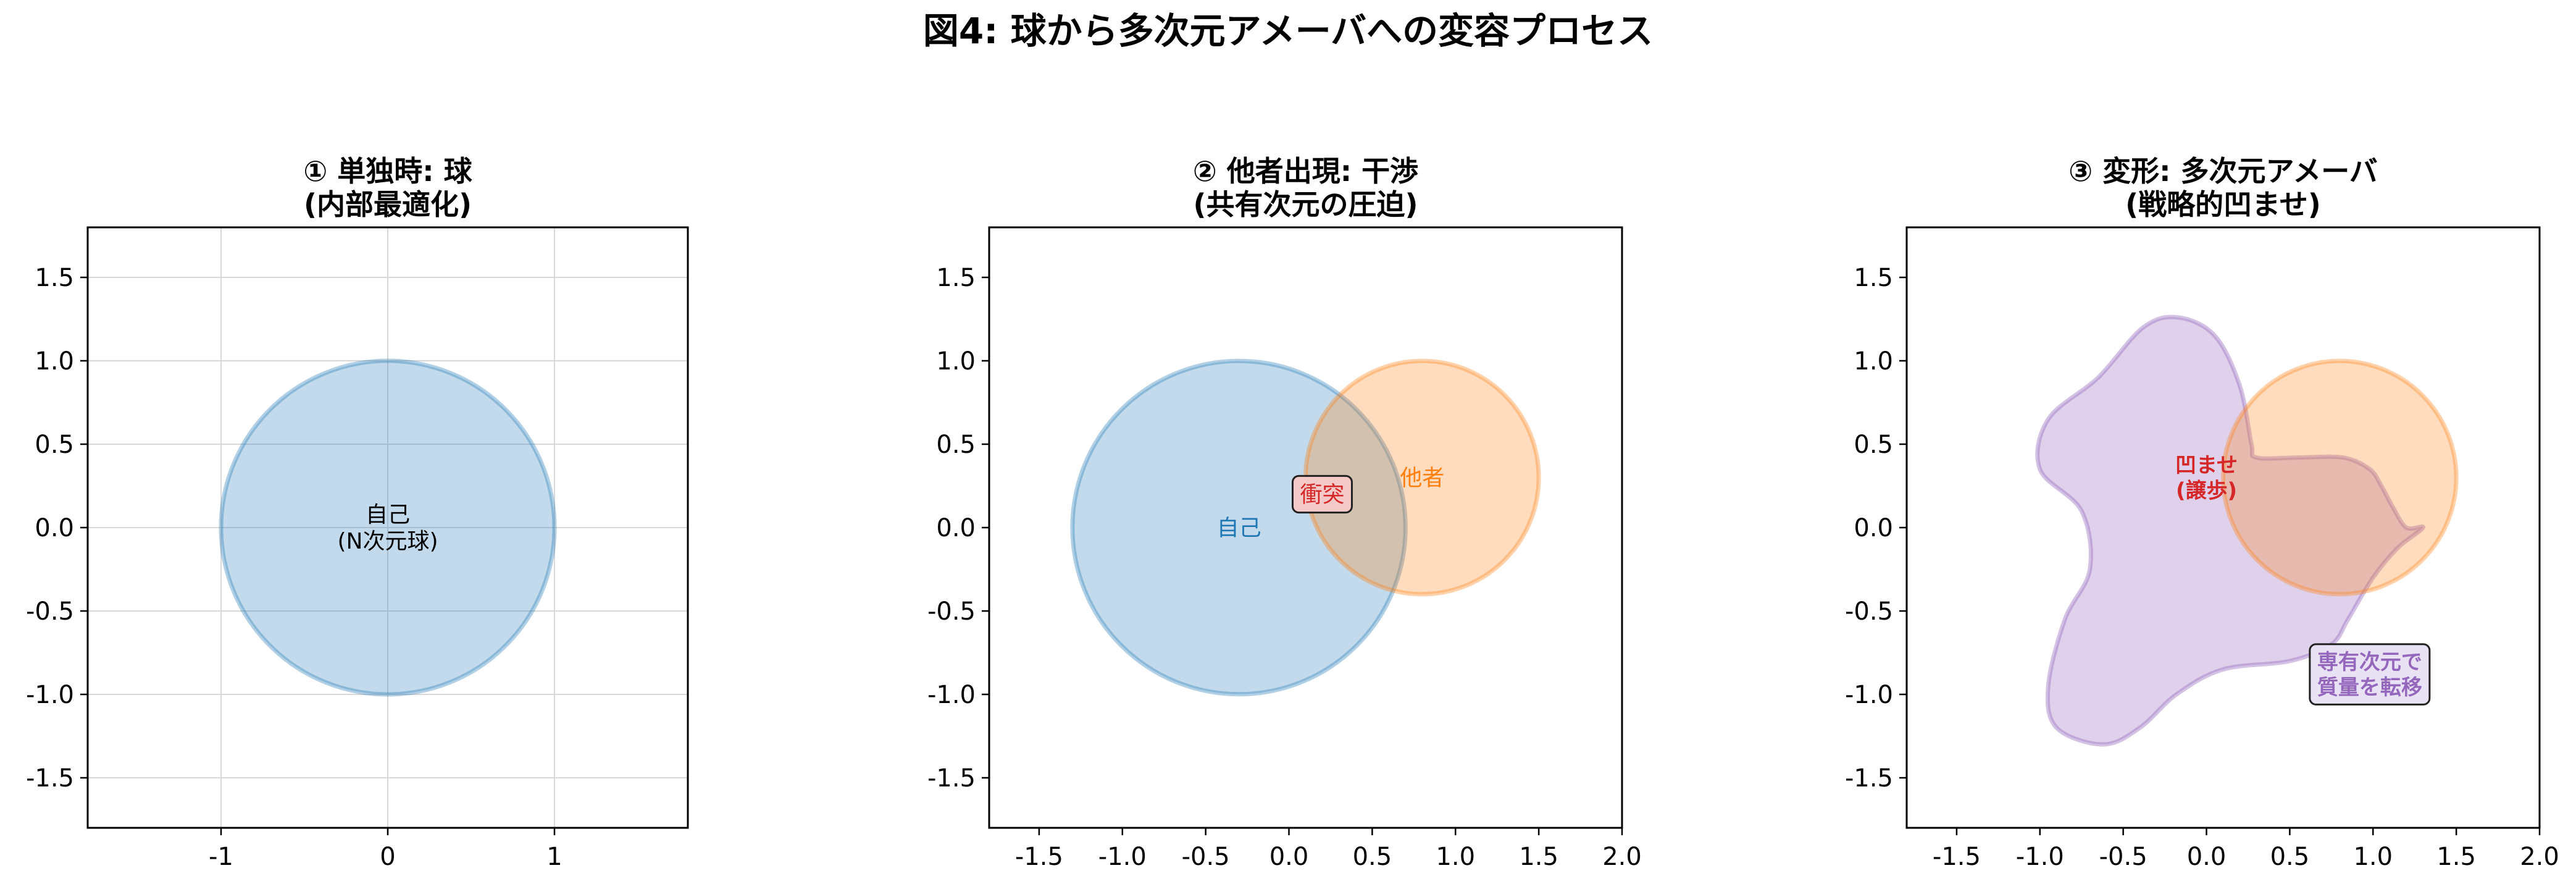 The image size is (2576, 889). What do you see at coordinates (2223, 204) in the screenshot?
I see `panel-title-line: (戦略的凹ませ)` at bounding box center [2223, 204].